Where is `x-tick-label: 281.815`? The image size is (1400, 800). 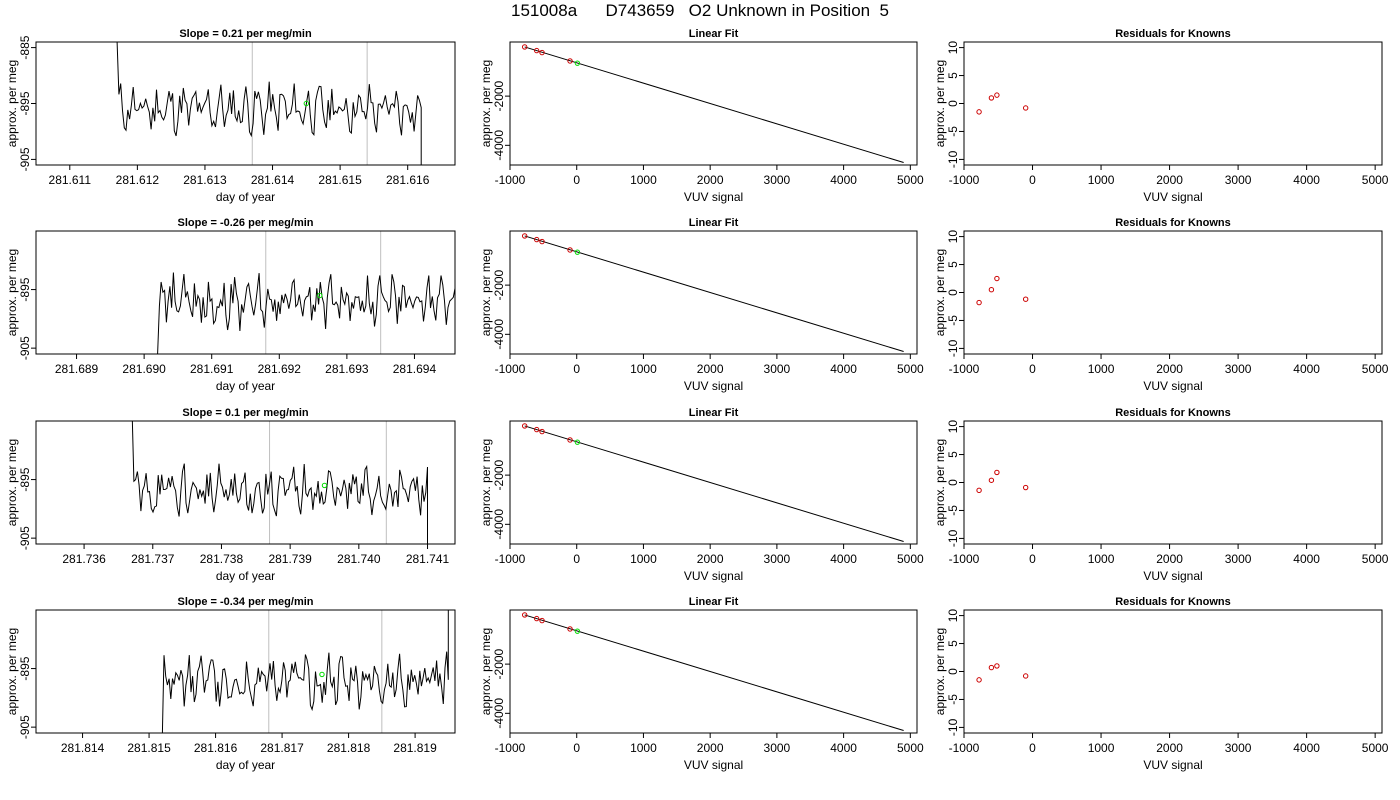
x-tick-label: 281.815 is located at coordinates (149, 748).